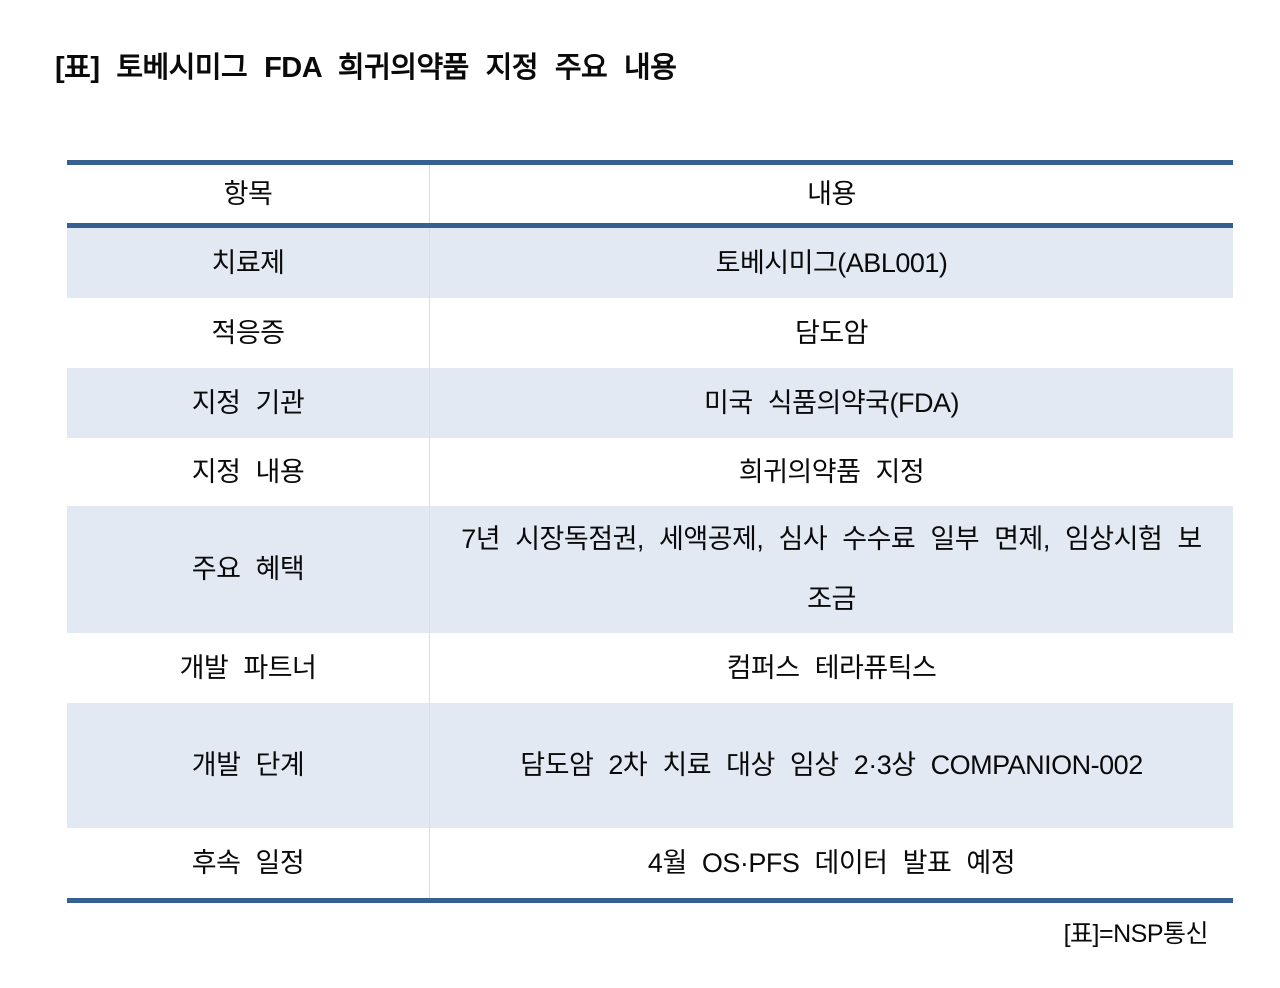  Describe the element at coordinates (650, 333) in the screenshot. I see `table-row-indication: 적응증 담도암` at that location.